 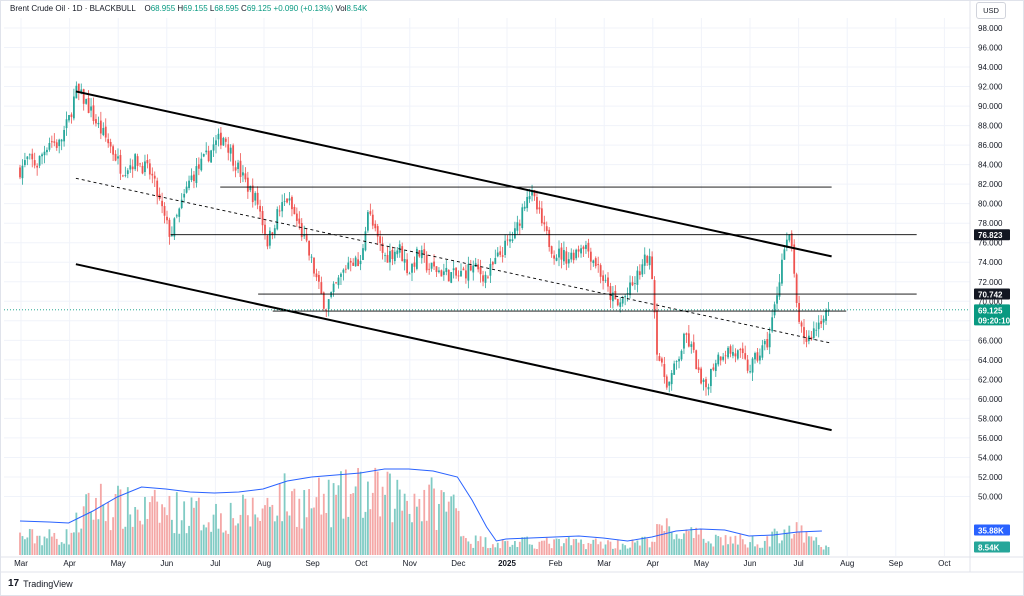 I want to click on price-tick-label: 52.000, so click(x=990, y=477).